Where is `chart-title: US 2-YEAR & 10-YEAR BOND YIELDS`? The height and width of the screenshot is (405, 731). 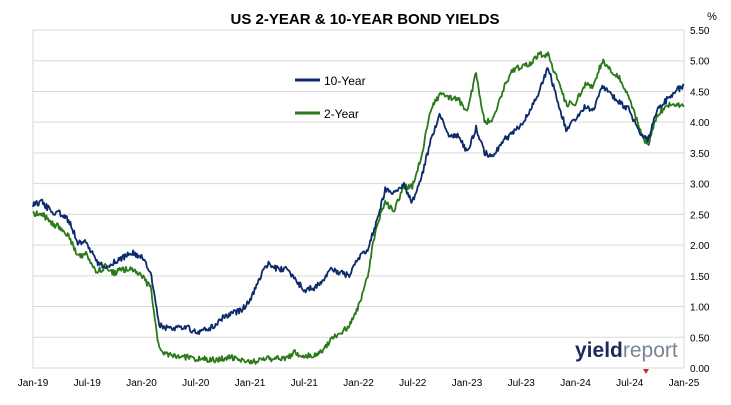
chart-title: US 2-YEAR & 10-YEAR BOND YIELDS is located at coordinates (365, 19).